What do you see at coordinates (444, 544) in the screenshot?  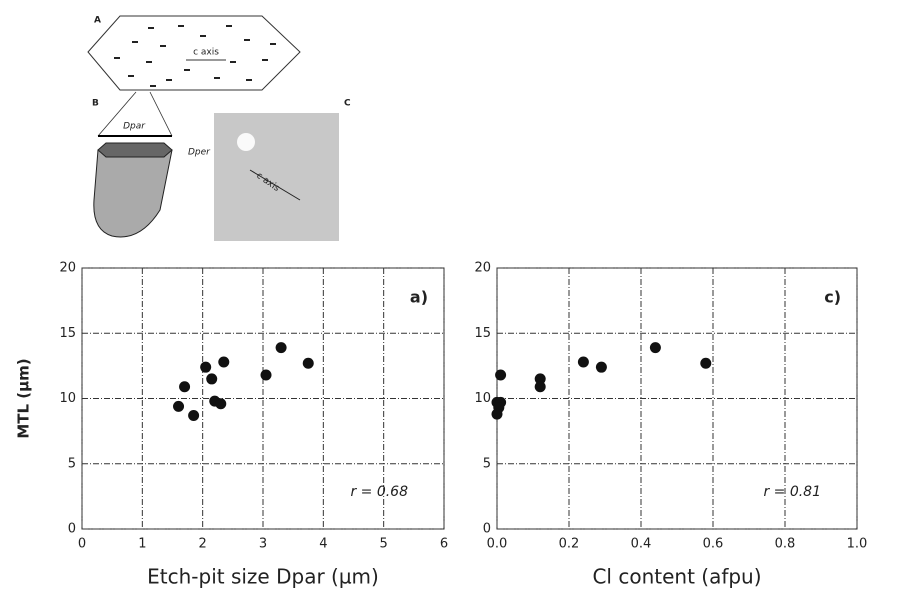 I see `x-tick-label: 6` at bounding box center [444, 544].